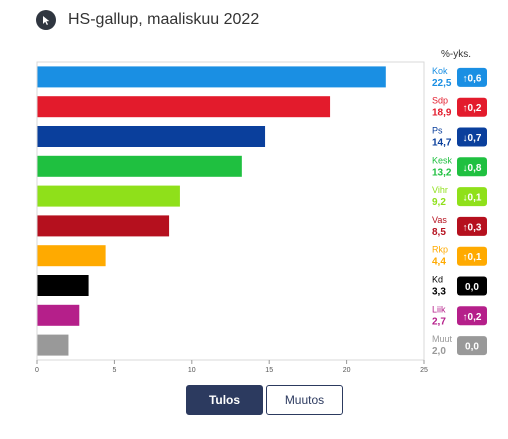 The width and height of the screenshot is (508, 439). What do you see at coordinates (424, 370) in the screenshot?
I see `x-tick-label: 25` at bounding box center [424, 370].